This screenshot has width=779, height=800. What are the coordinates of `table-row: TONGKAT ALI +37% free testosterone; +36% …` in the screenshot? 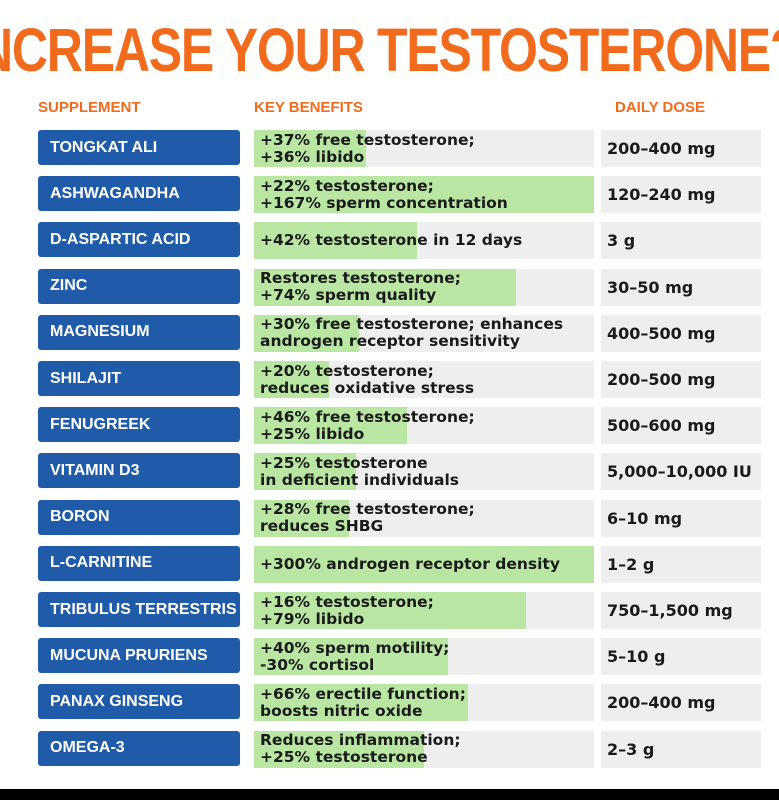 It's located at (389, 148).